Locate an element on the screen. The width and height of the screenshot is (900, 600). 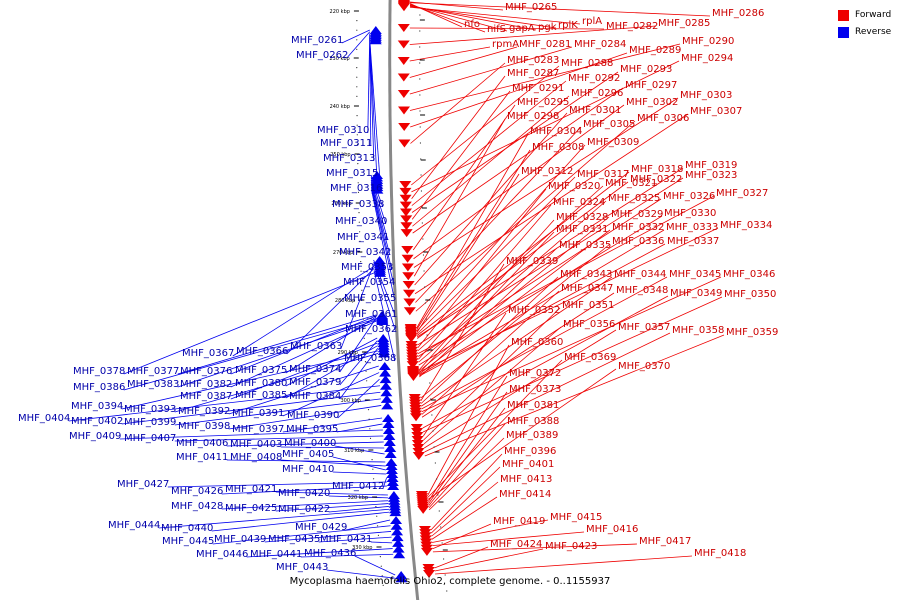
forward-gene-label: MHF_0320 is located at coordinates (574, 186).